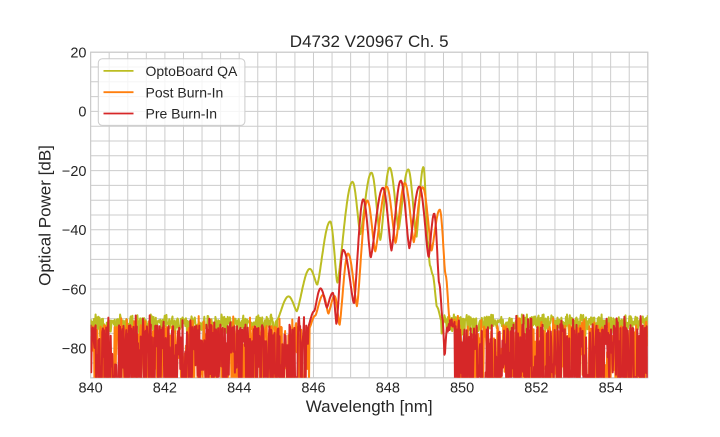 This screenshot has height=437, width=720. I want to click on svg-text: 852, so click(536, 388).